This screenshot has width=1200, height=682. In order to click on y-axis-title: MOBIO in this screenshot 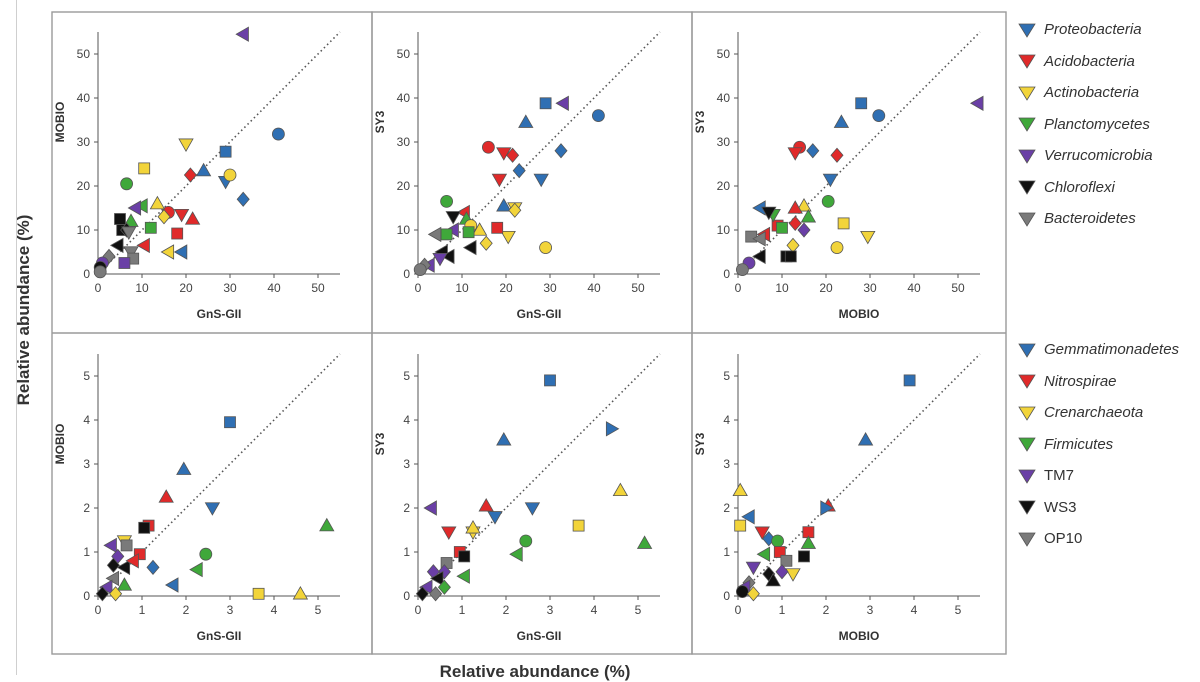, I will do `click(60, 122)`.